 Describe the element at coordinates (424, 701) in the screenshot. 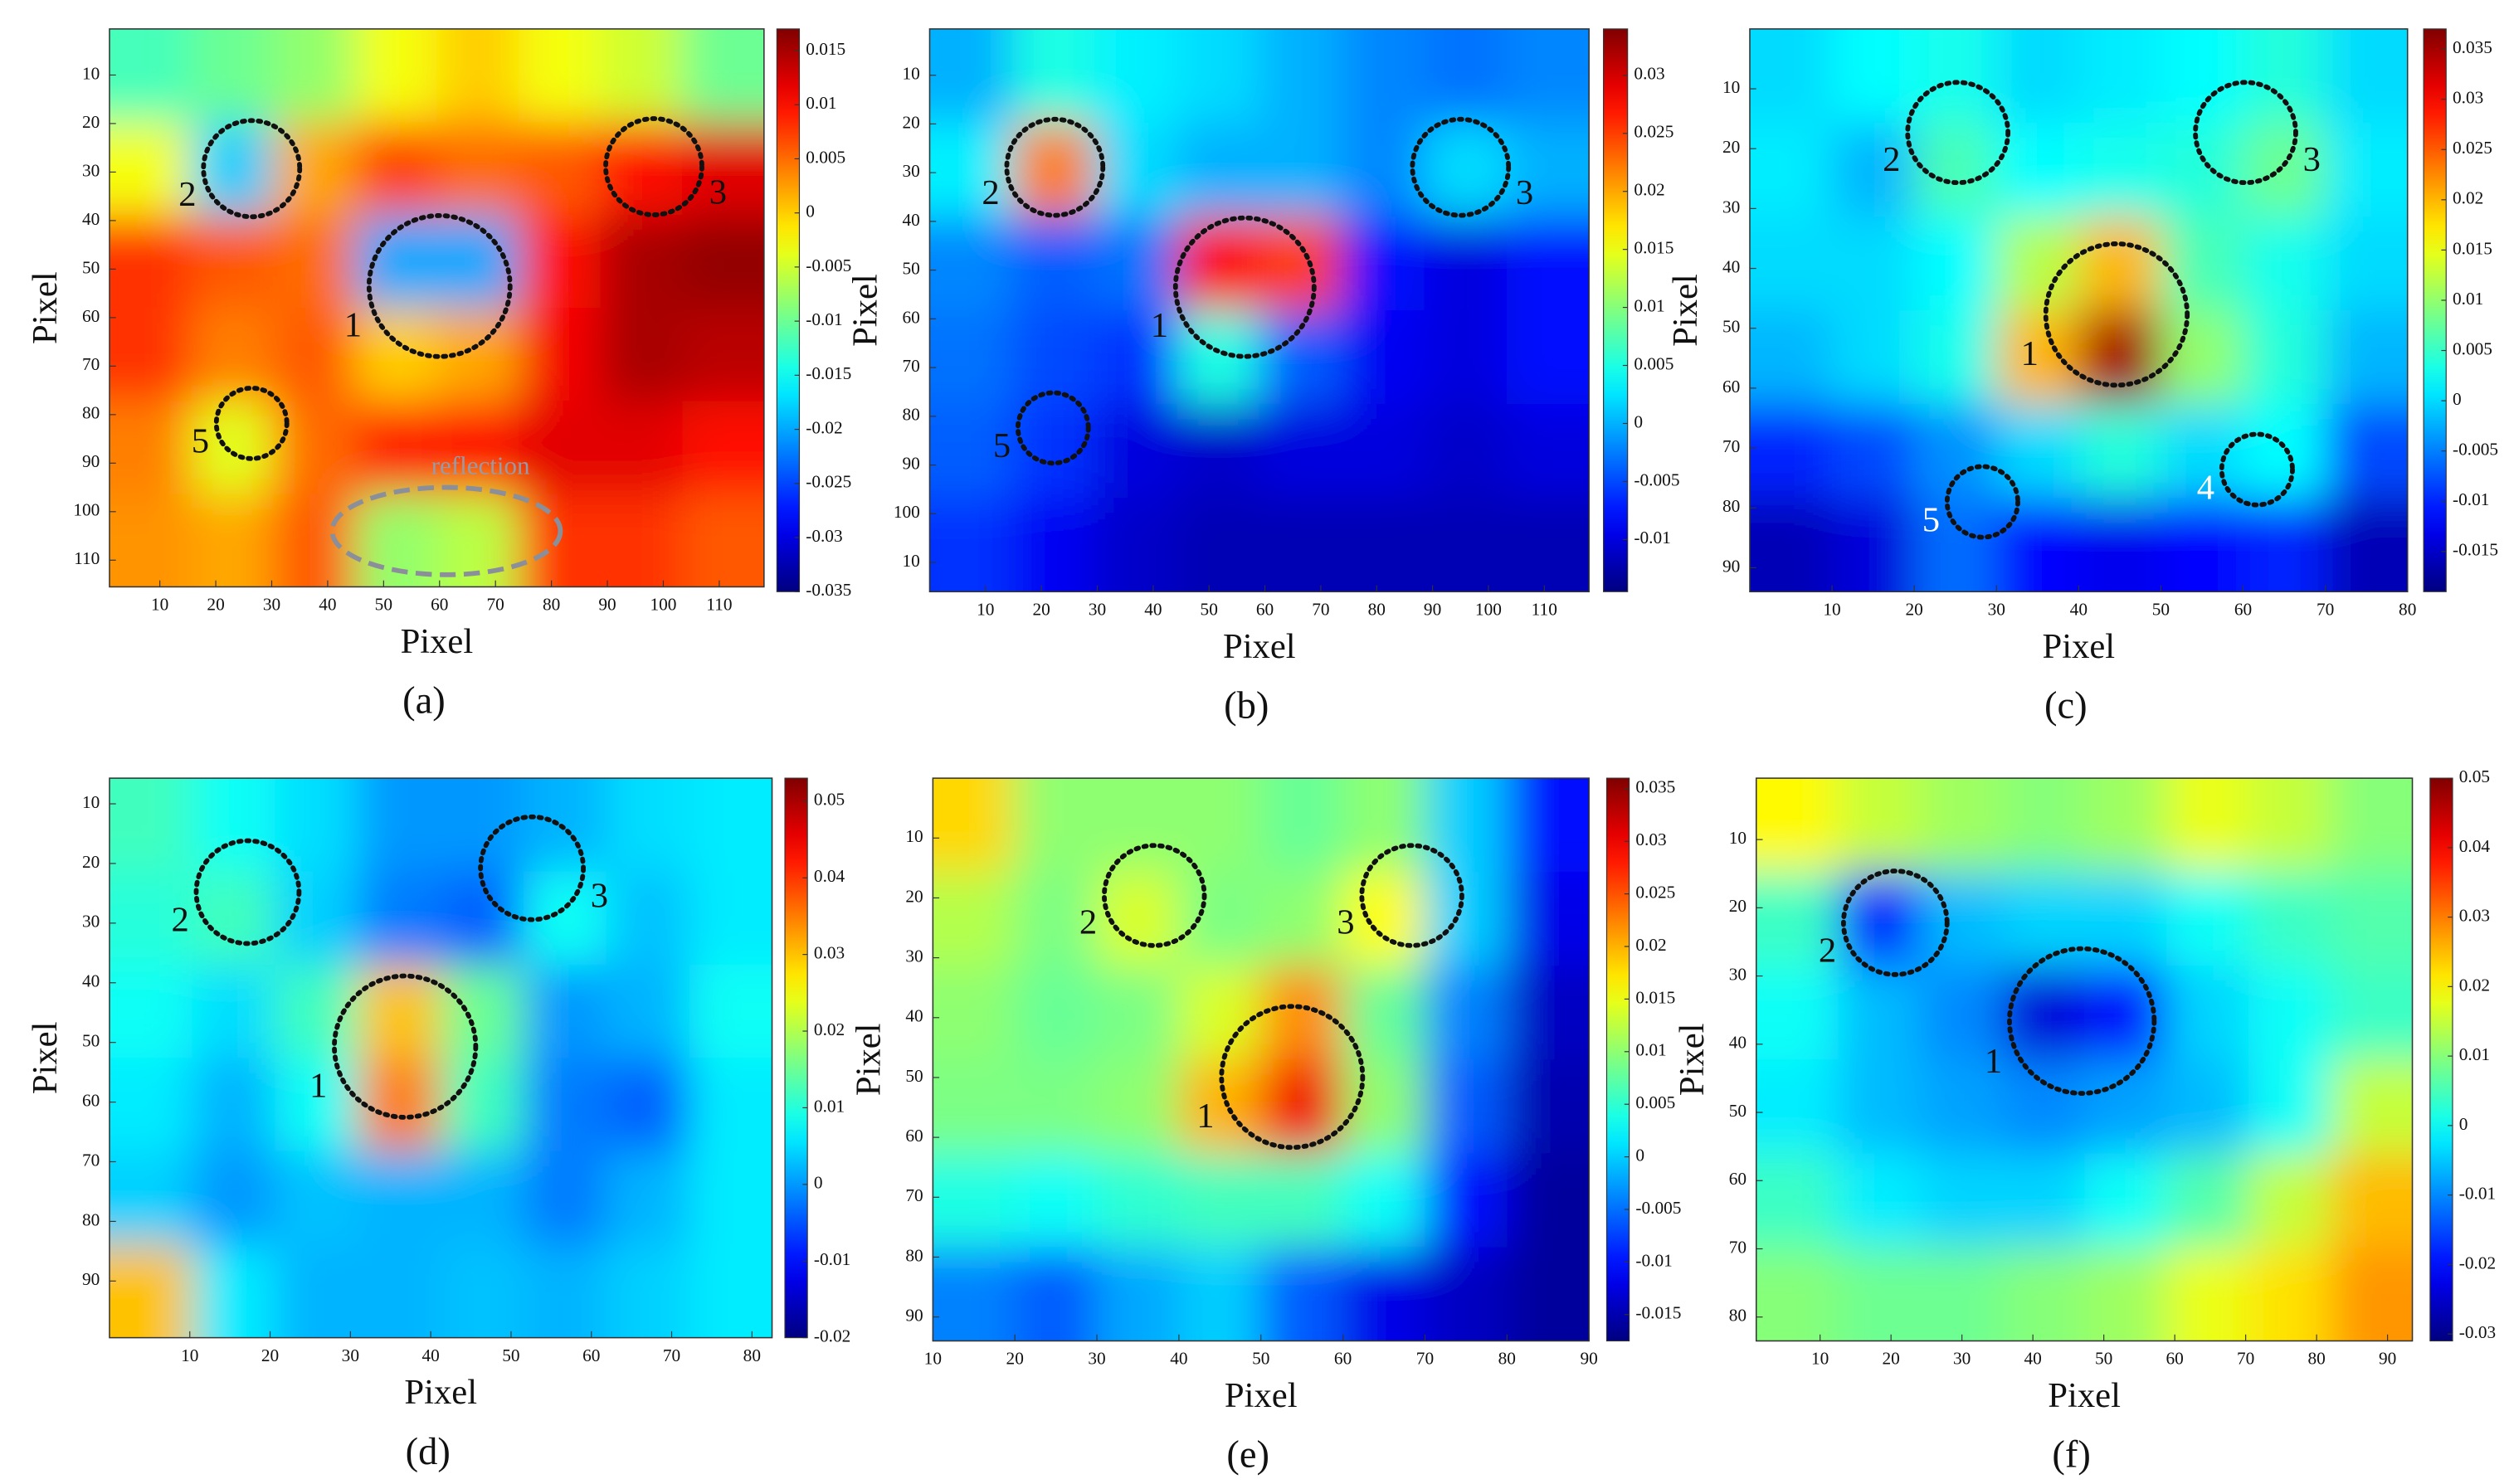

I see `panel-label: (a)` at that location.